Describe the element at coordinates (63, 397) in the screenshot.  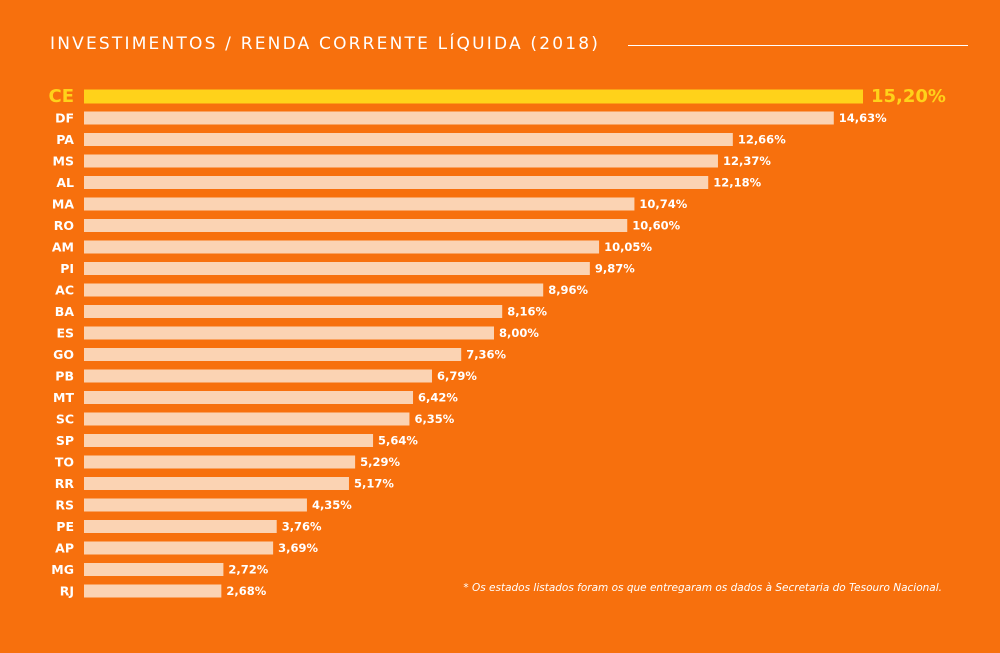
I see `category-label-mt: MT` at that location.